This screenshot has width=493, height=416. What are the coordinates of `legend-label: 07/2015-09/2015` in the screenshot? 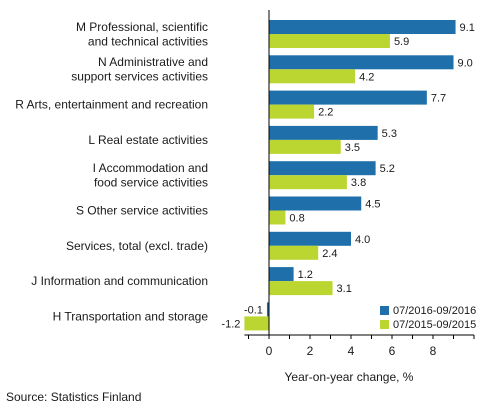 It's located at (434, 325).